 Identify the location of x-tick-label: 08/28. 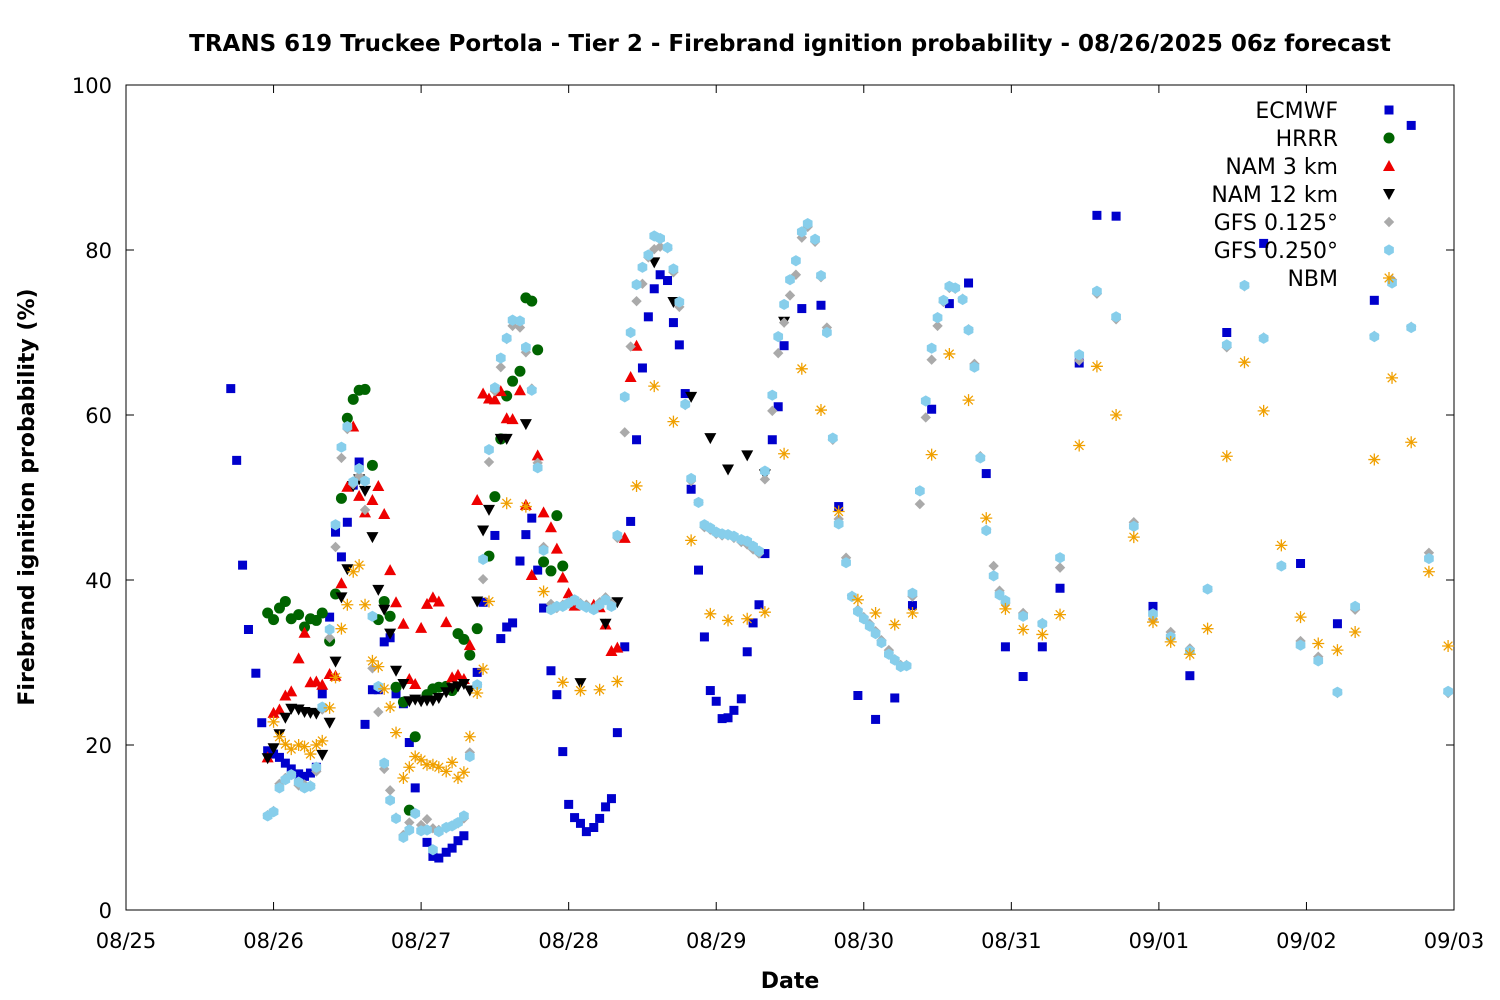
(568, 941).